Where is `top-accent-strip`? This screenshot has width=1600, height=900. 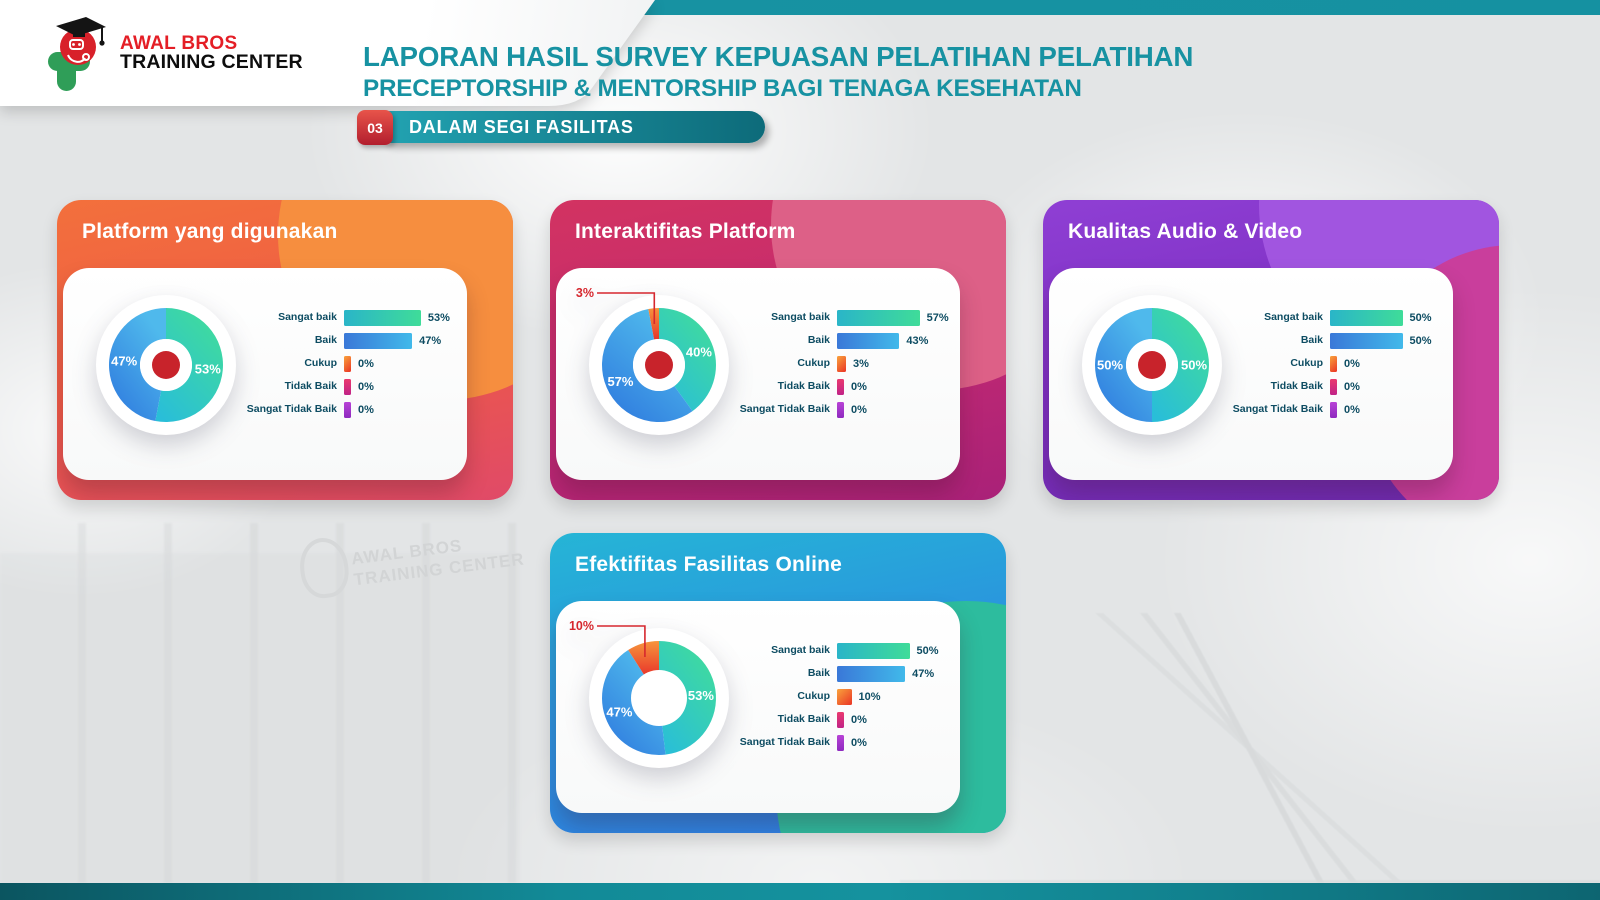
top-accent-strip is located at coordinates (1098, 7).